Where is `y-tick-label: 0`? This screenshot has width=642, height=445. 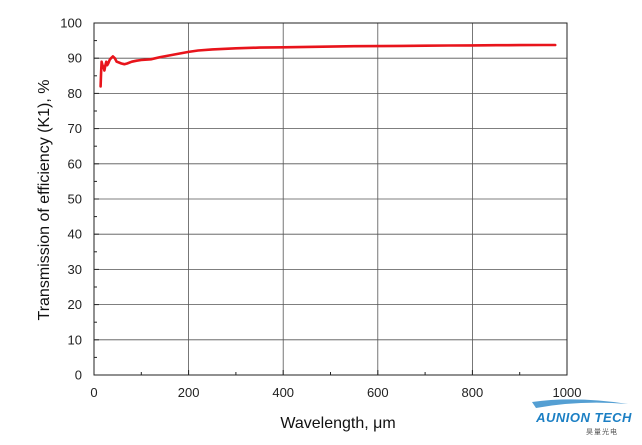 y-tick-label: 0 is located at coordinates (78, 375).